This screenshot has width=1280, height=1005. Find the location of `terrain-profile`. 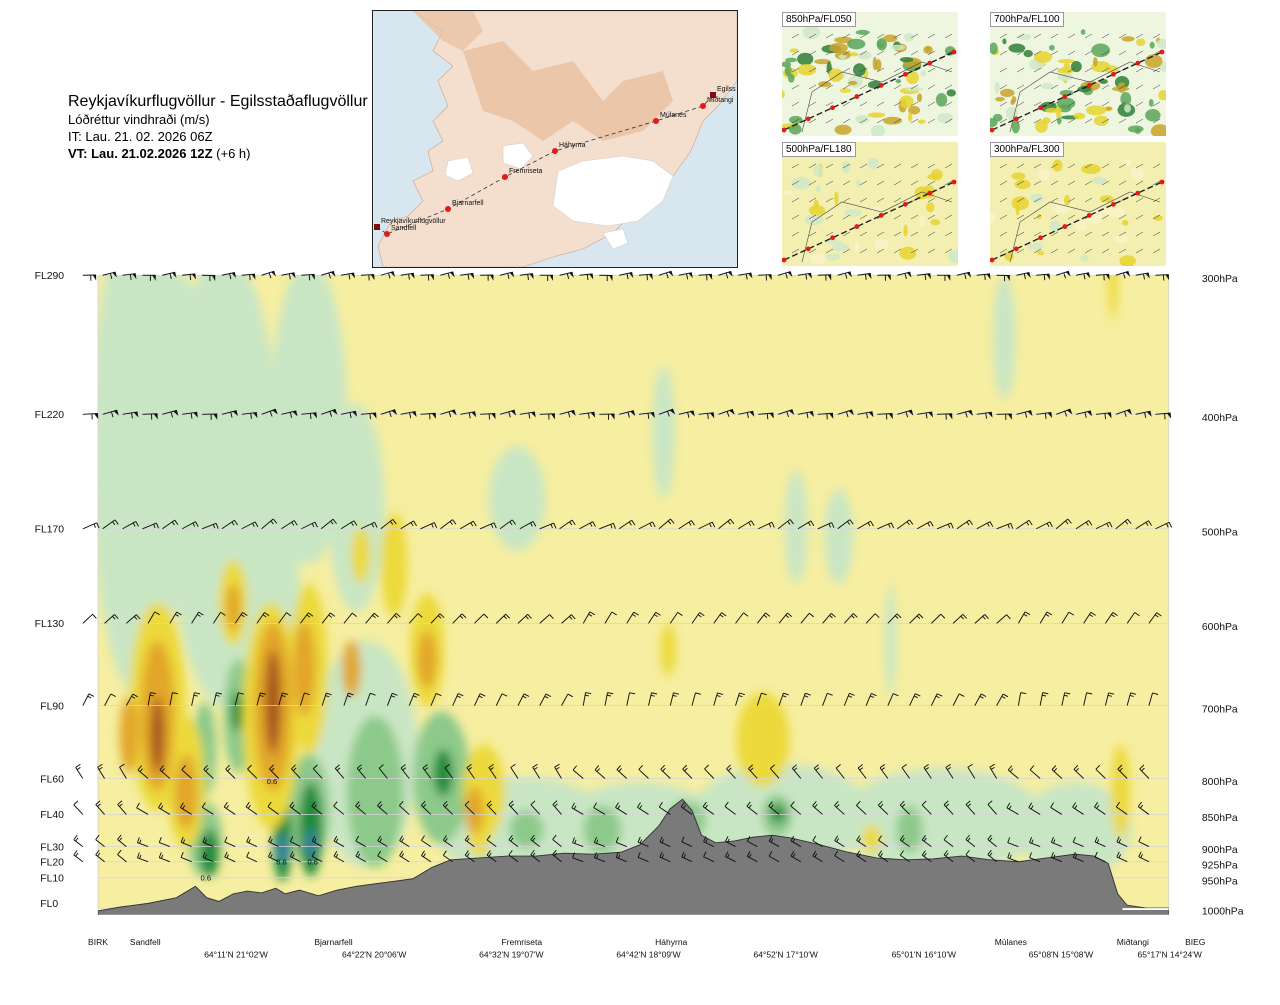

terrain-profile is located at coordinates (633, 856).